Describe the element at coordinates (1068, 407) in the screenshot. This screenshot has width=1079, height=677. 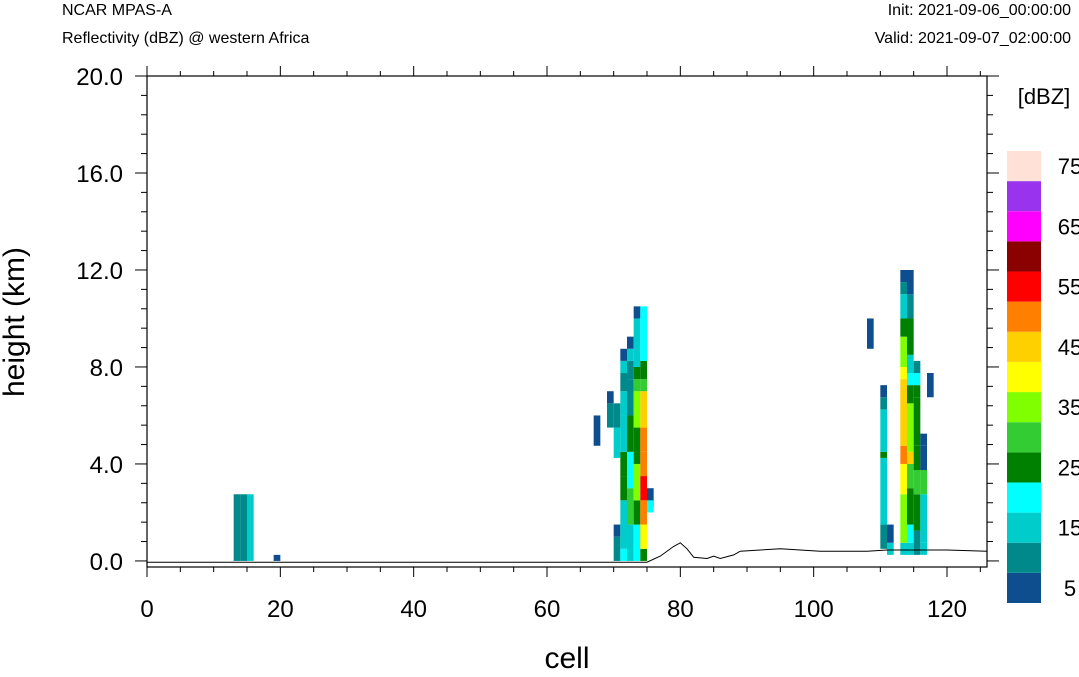
I see `colorbar-label: 35` at that location.